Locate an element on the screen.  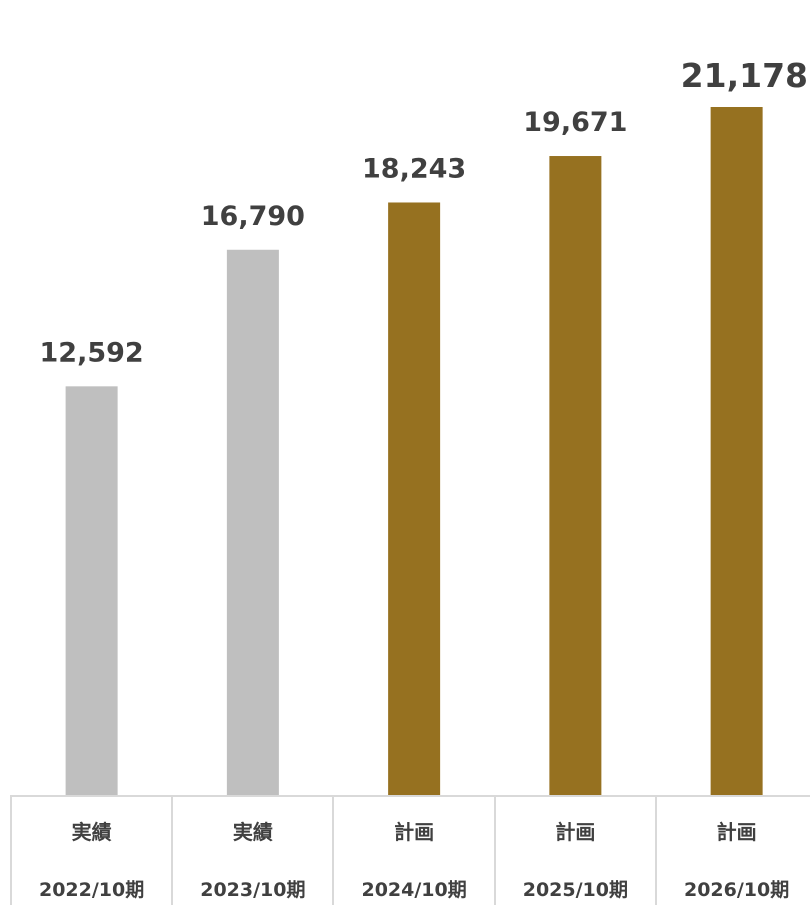
bar-value-label: 21,178 is located at coordinates (744, 75).